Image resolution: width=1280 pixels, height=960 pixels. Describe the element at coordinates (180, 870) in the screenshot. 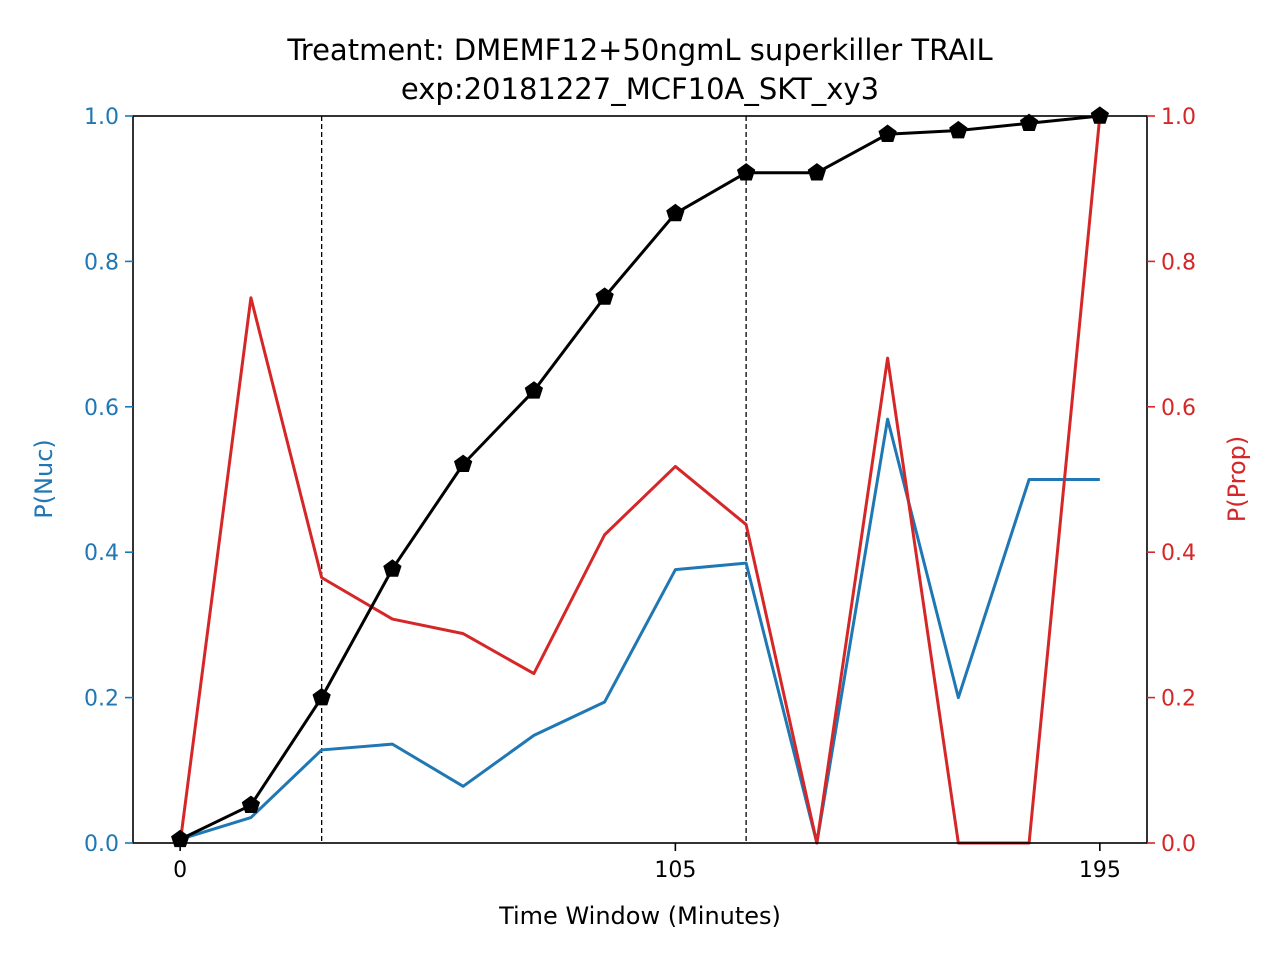

I see `x-tick-label-0: 0` at that location.